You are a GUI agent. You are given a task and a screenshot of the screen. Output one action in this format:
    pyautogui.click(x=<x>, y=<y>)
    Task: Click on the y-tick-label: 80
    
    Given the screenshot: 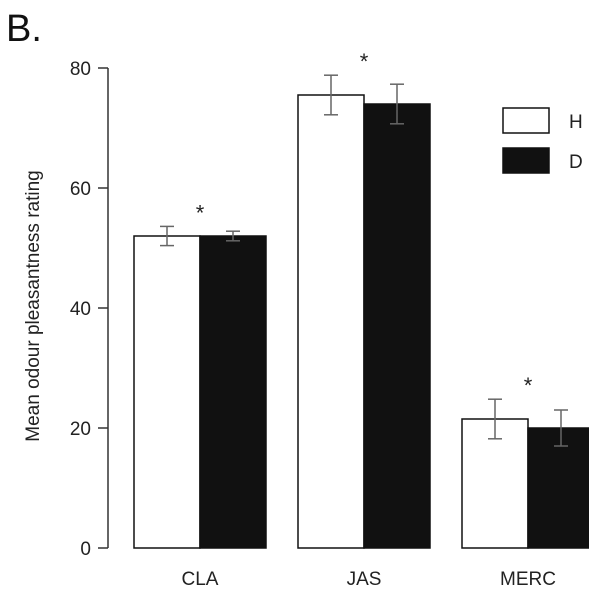 What is the action you would take?
    pyautogui.click(x=80, y=69)
    